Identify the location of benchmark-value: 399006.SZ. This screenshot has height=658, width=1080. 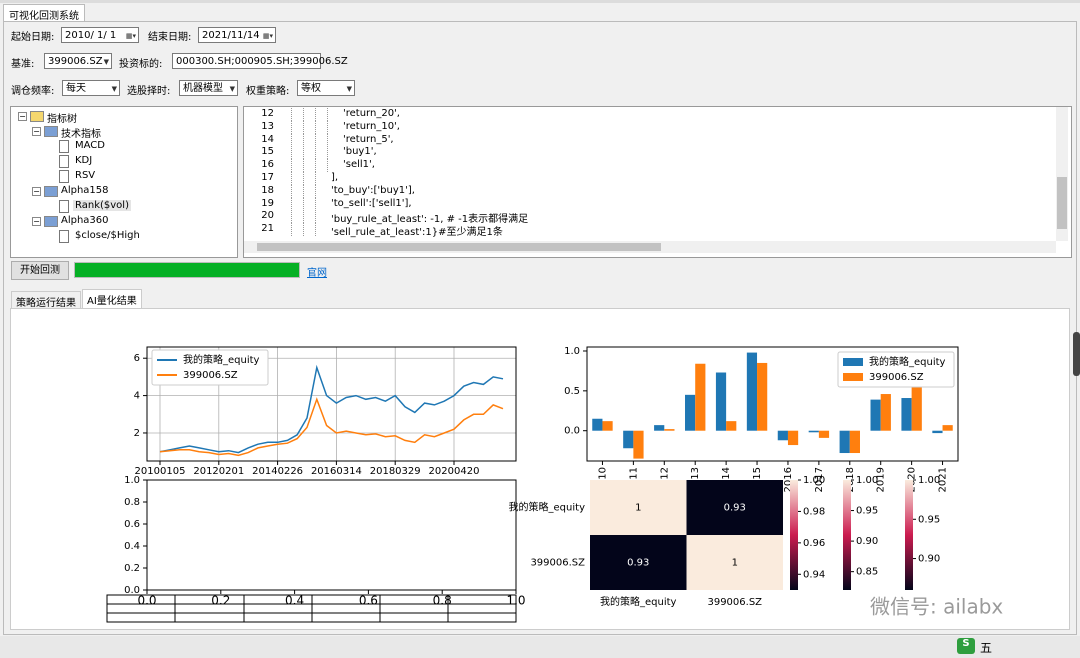
(75, 61).